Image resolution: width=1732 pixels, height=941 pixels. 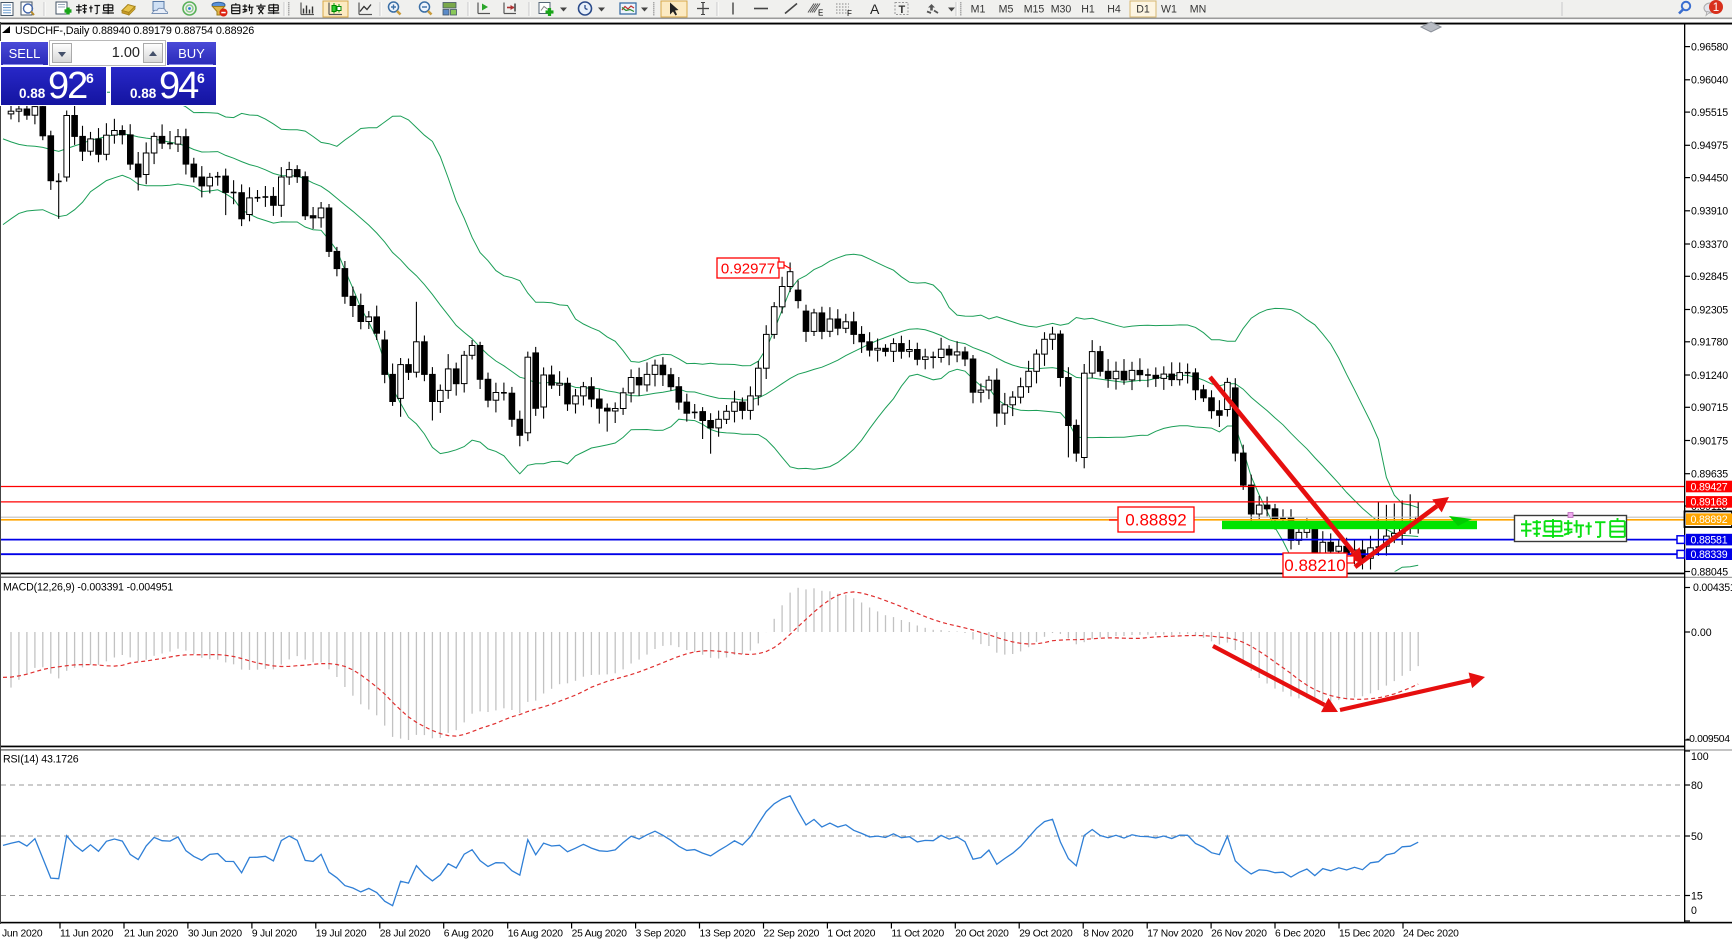 I want to click on svg-text: 3 Sep 2020, so click(x=661, y=934).